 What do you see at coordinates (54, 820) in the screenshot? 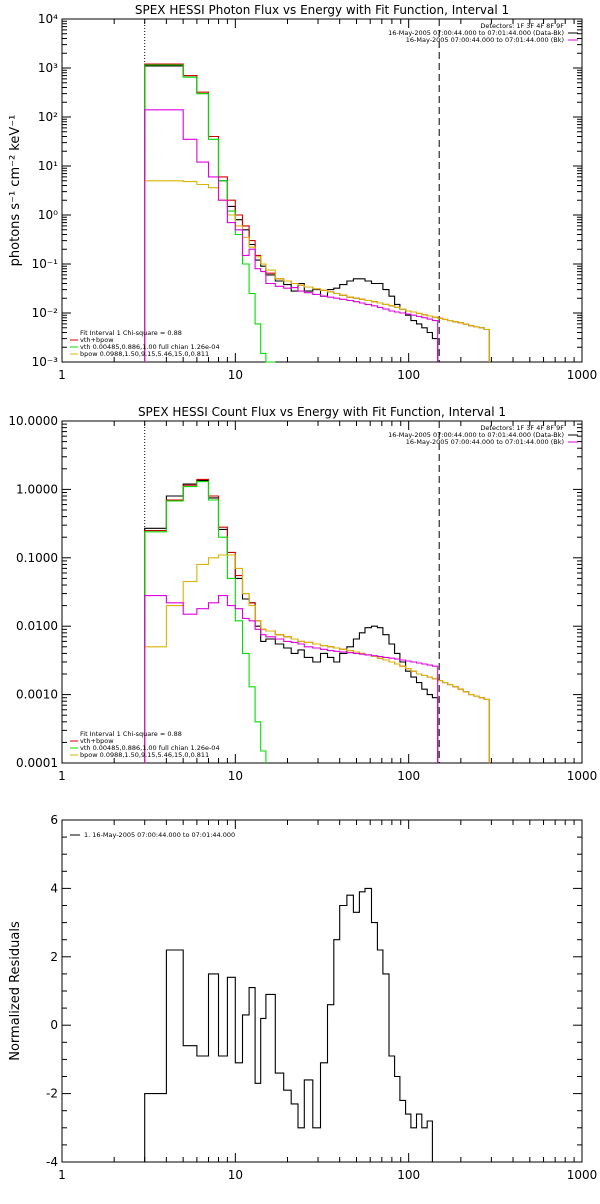
I see `y-tick-label: 6` at bounding box center [54, 820].